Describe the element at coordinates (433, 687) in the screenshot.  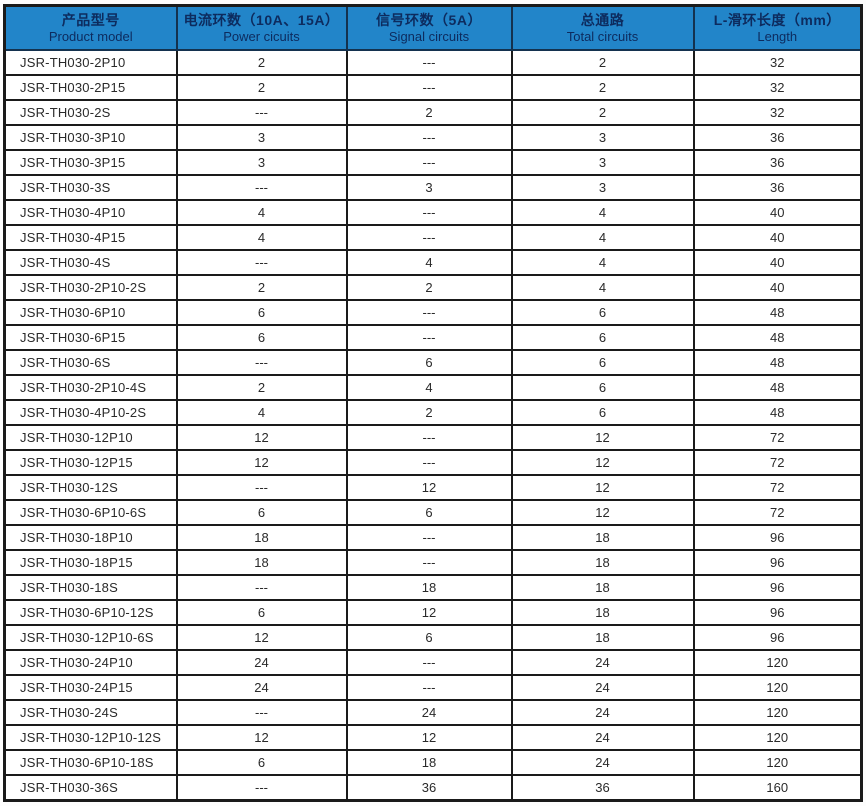
I see `table-row: JSR-TH030-24P15 24 --- 24 120` at that location.